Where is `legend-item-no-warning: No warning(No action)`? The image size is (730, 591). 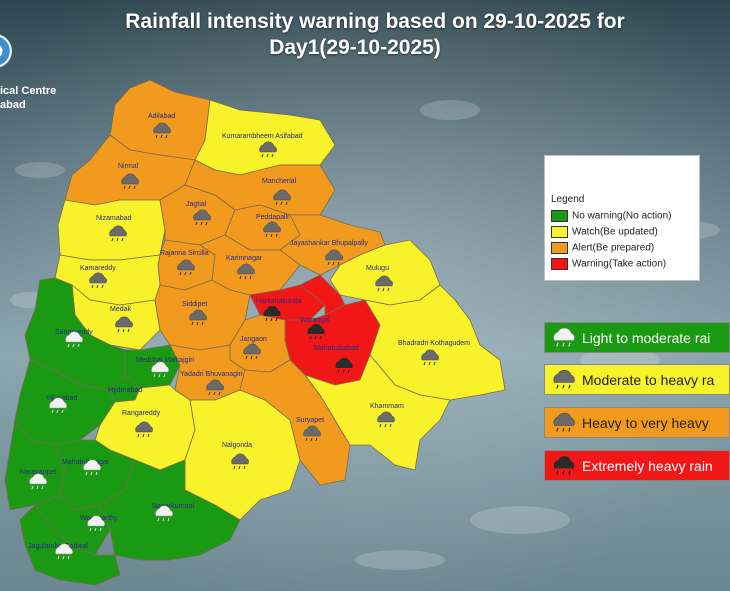 legend-item-no-warning: No warning(No action) is located at coordinates (611, 216).